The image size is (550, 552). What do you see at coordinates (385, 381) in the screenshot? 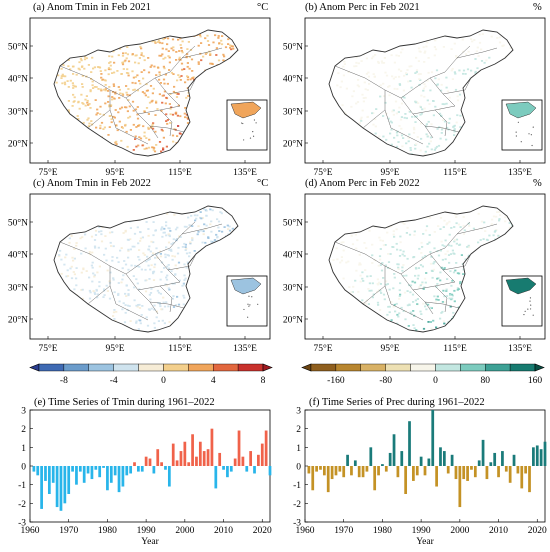
I see `colorbar-tick-label: -80` at bounding box center [385, 381].